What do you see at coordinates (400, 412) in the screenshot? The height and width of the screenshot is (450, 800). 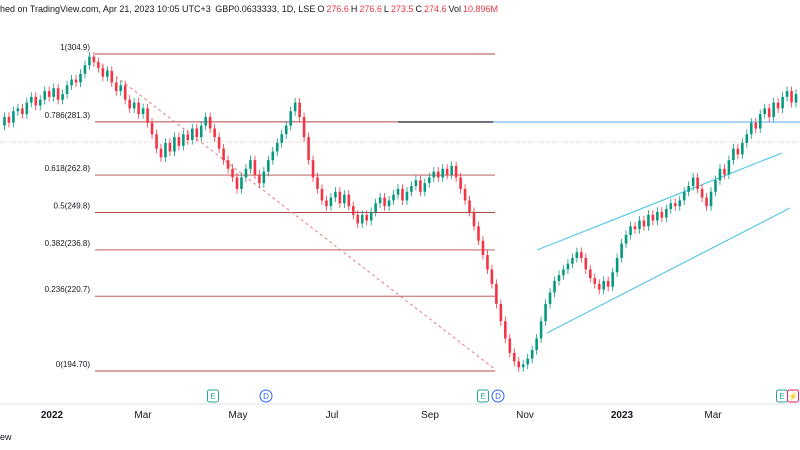 I see `time-axis: 2022 Mar May Jul Sep Nov 2023 Mar` at bounding box center [400, 412].